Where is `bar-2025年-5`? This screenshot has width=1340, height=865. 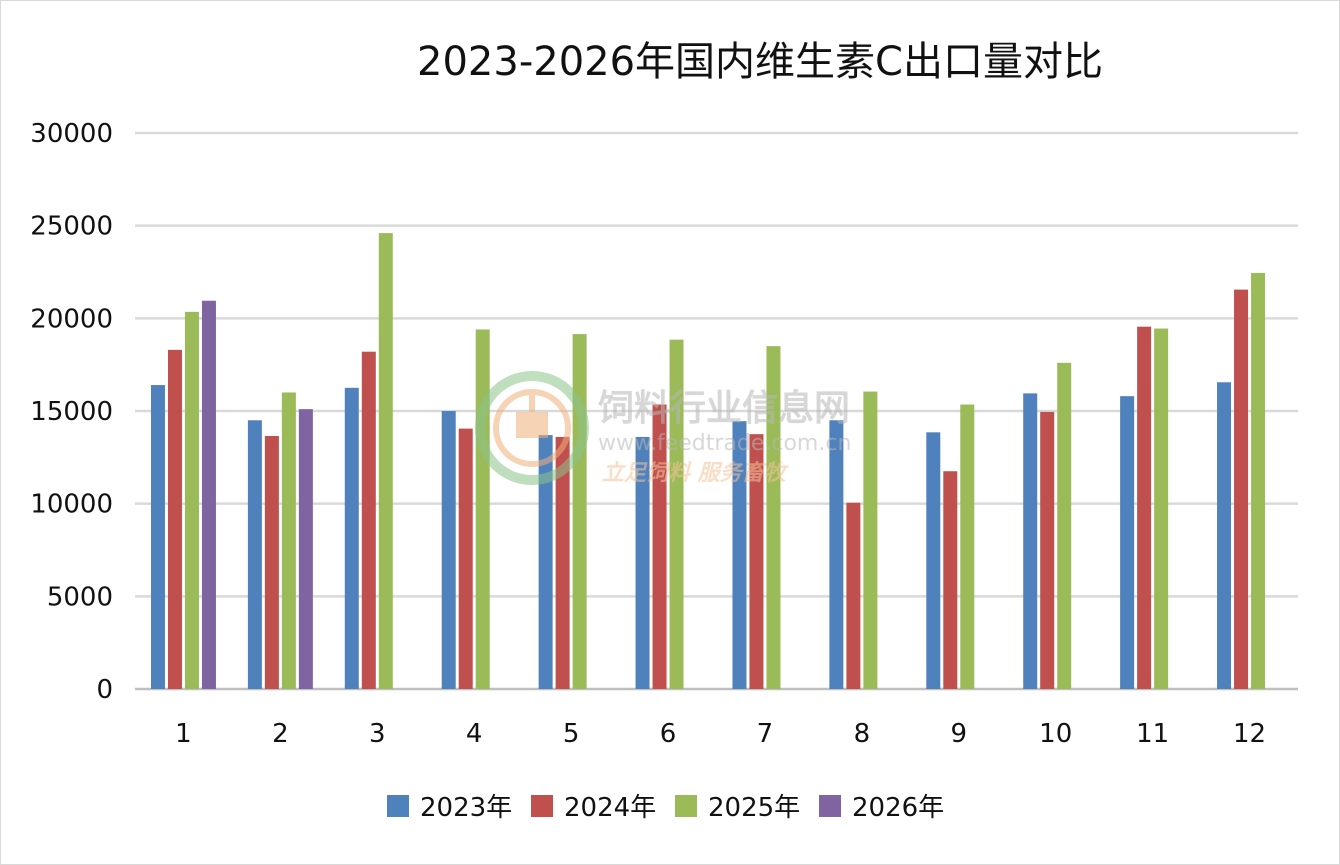 bar-2025年-5 is located at coordinates (579, 511).